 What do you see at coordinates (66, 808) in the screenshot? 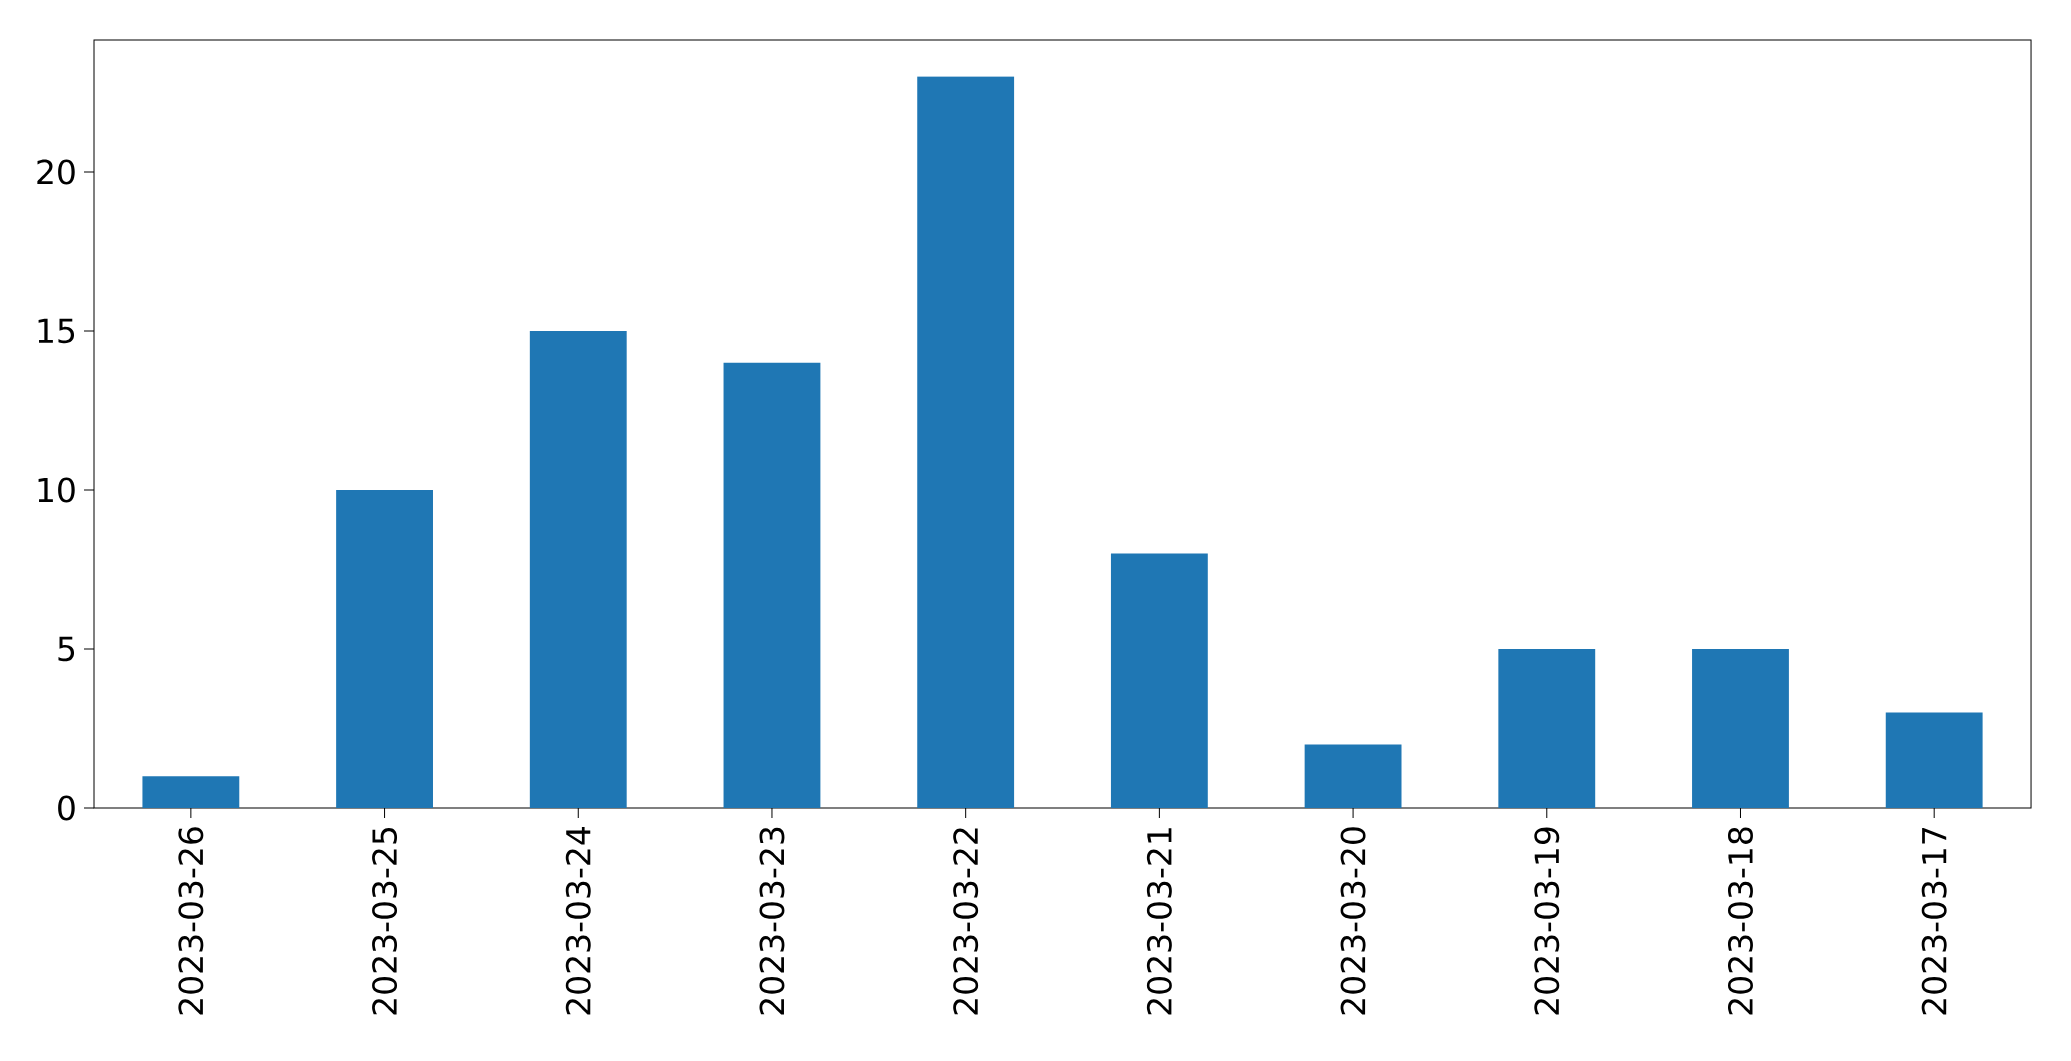
I see `y-tick-label: 0` at bounding box center [66, 808].